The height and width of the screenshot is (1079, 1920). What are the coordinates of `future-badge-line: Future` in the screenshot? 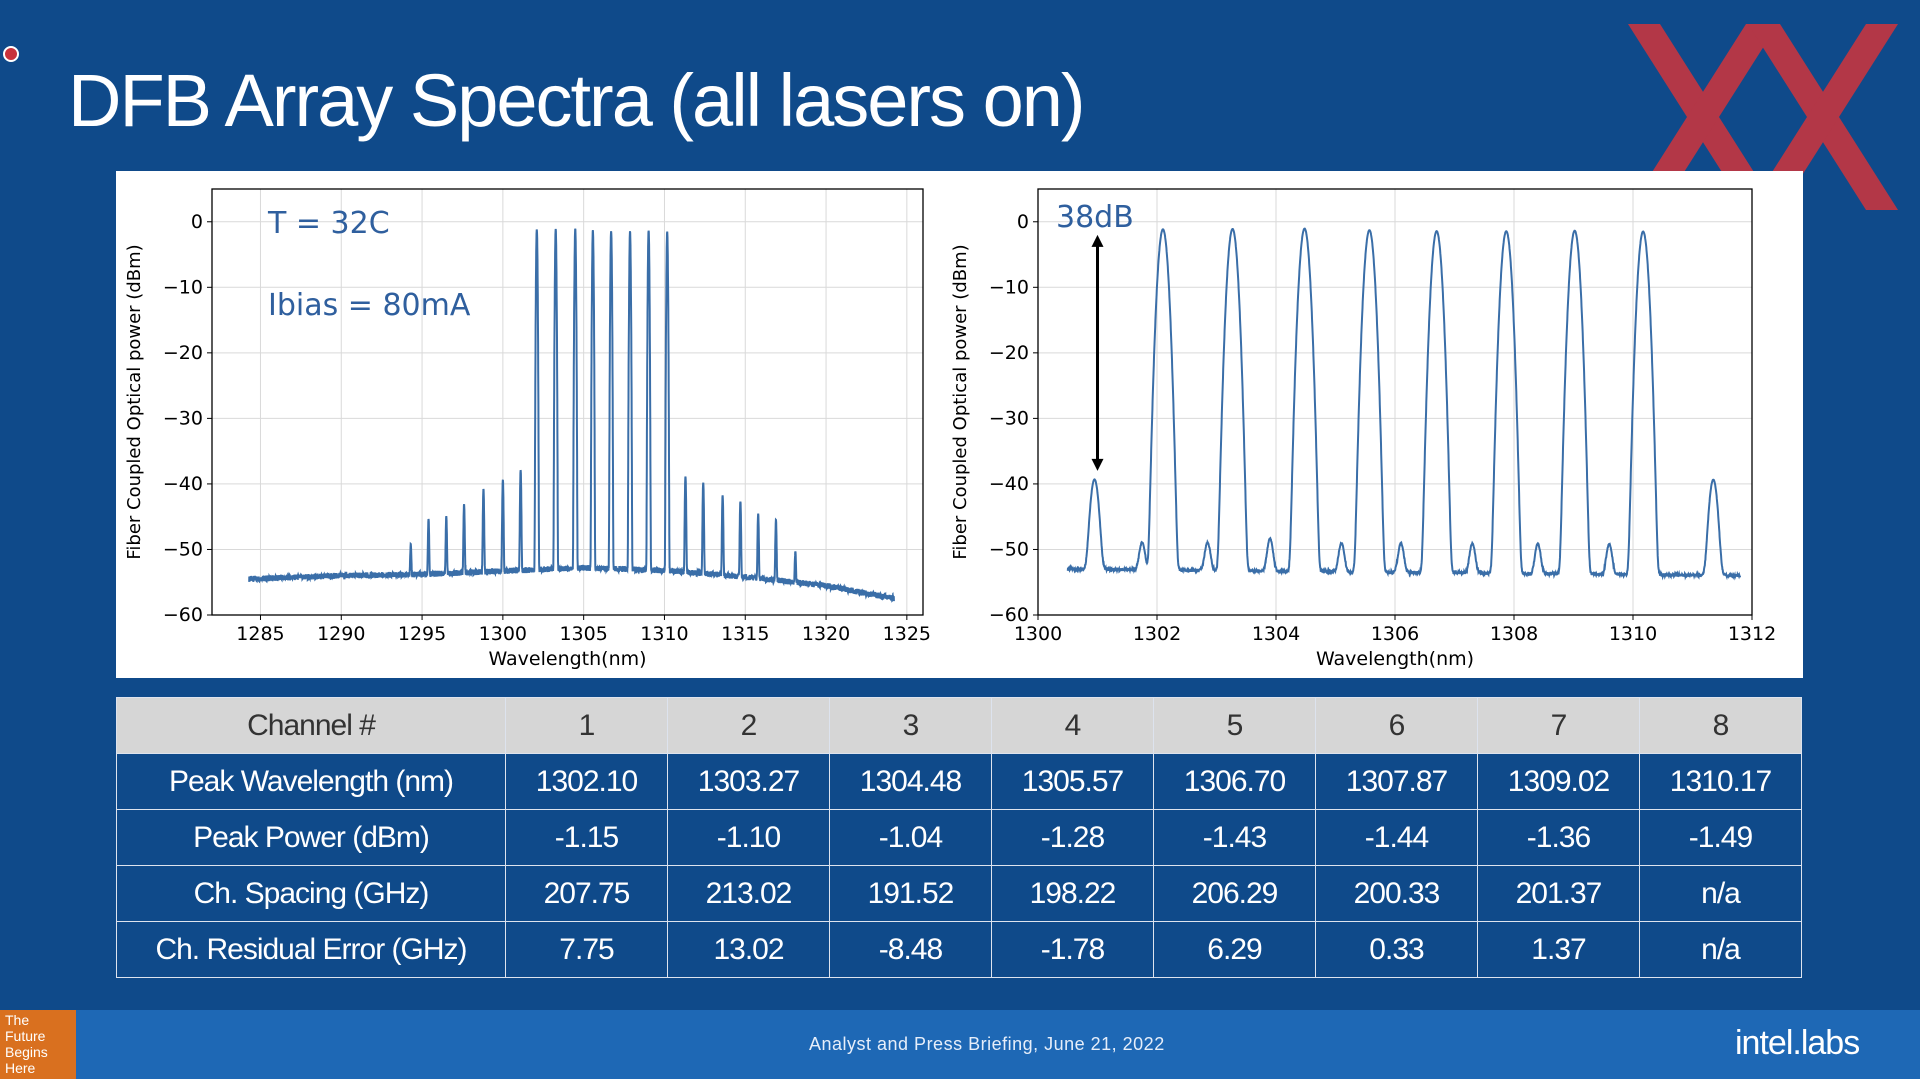 It's located at (25, 1036).